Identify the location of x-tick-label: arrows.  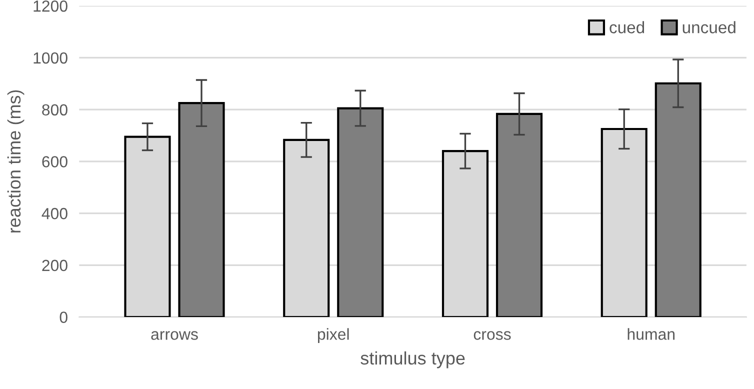
(174, 335).